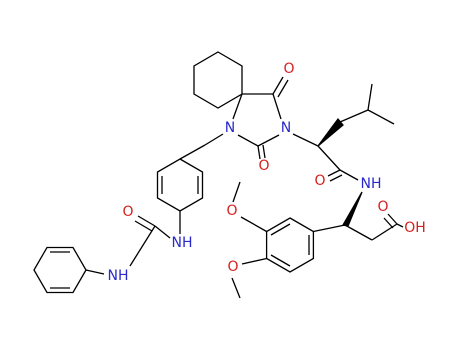  I want to click on benzene-ring, so click(180, 185).